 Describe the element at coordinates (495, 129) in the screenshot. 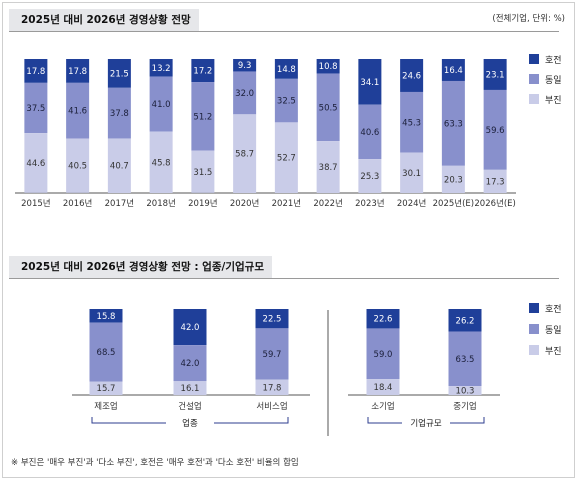

I see `chart-1-bar-동일-11` at that location.